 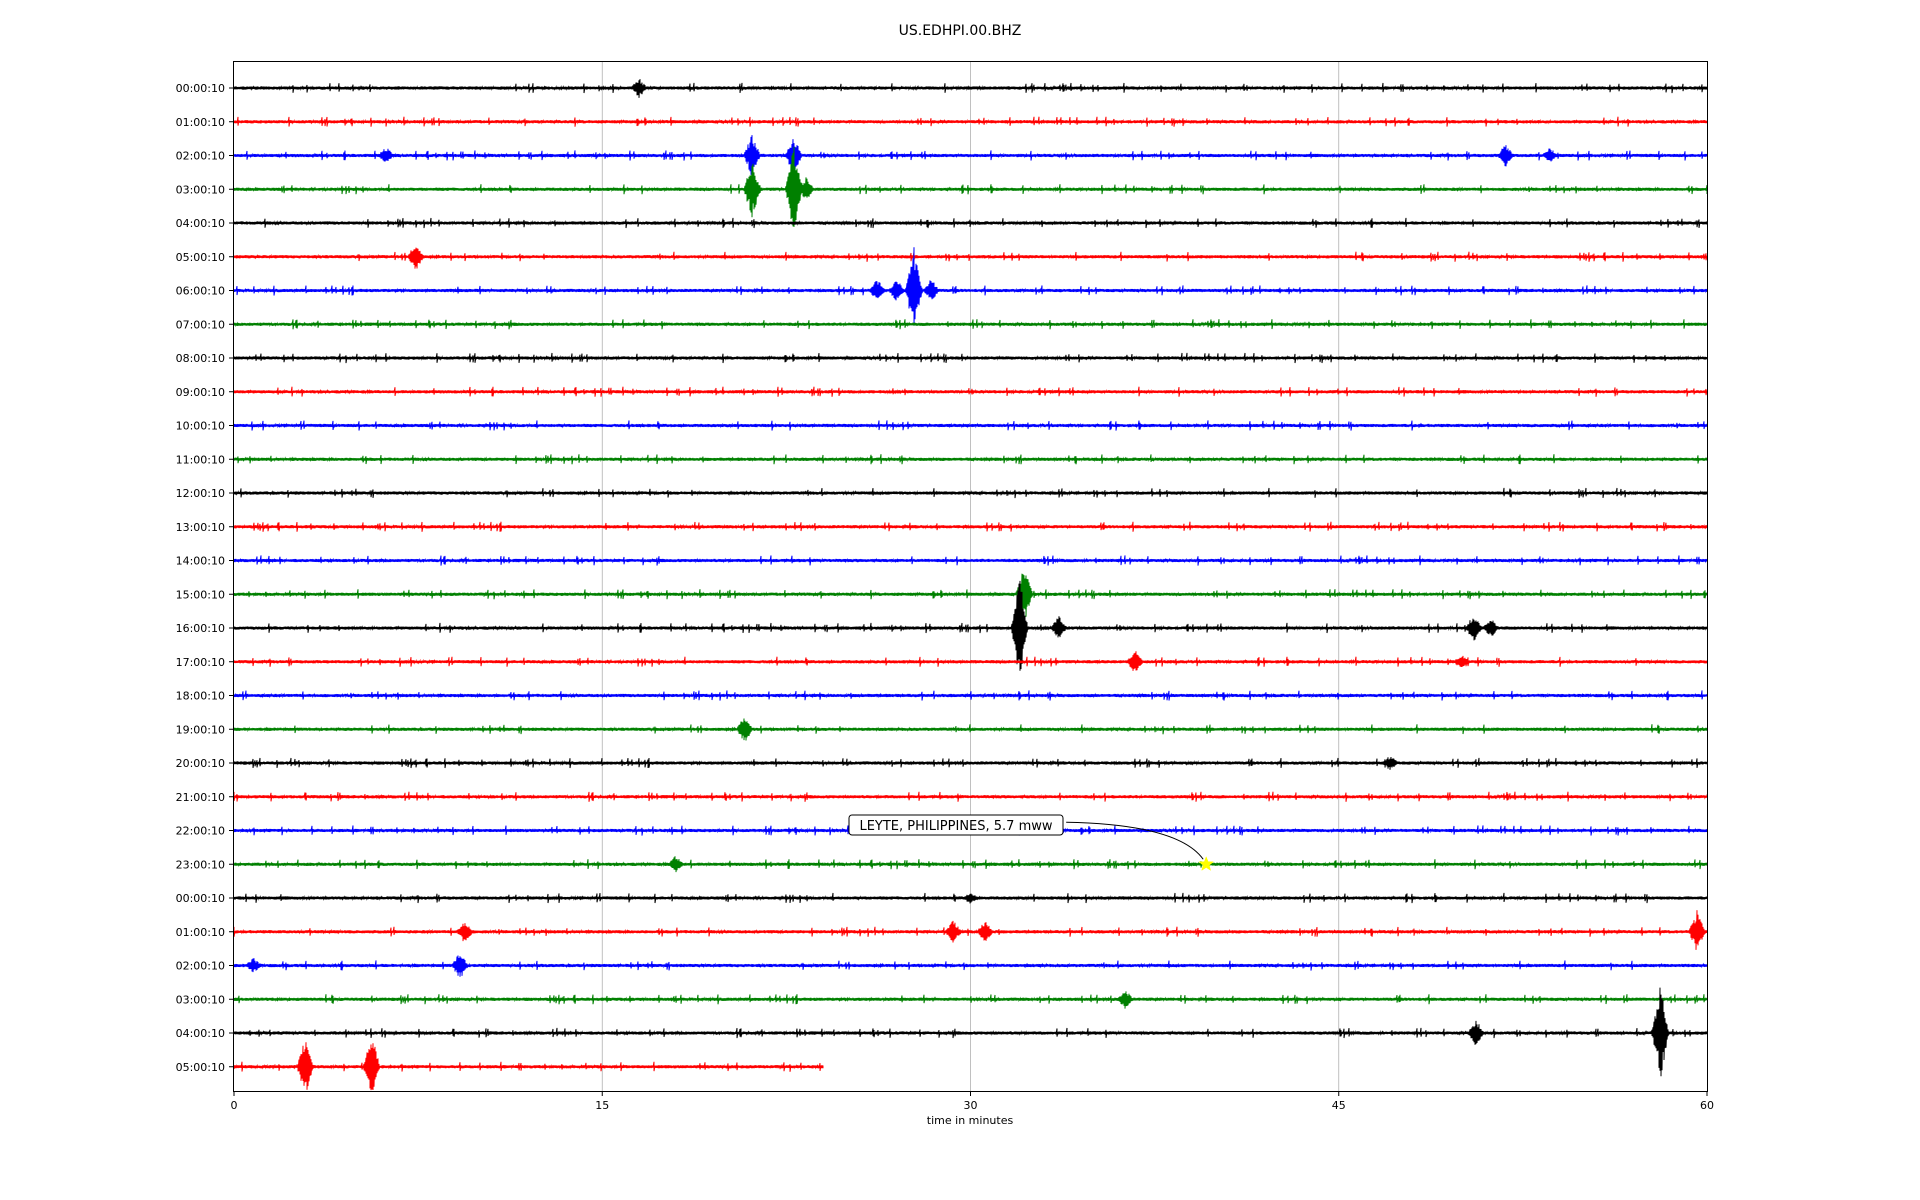 What do you see at coordinates (200, 459) in the screenshot?
I see `row-time-label: 11:00:10` at bounding box center [200, 459].